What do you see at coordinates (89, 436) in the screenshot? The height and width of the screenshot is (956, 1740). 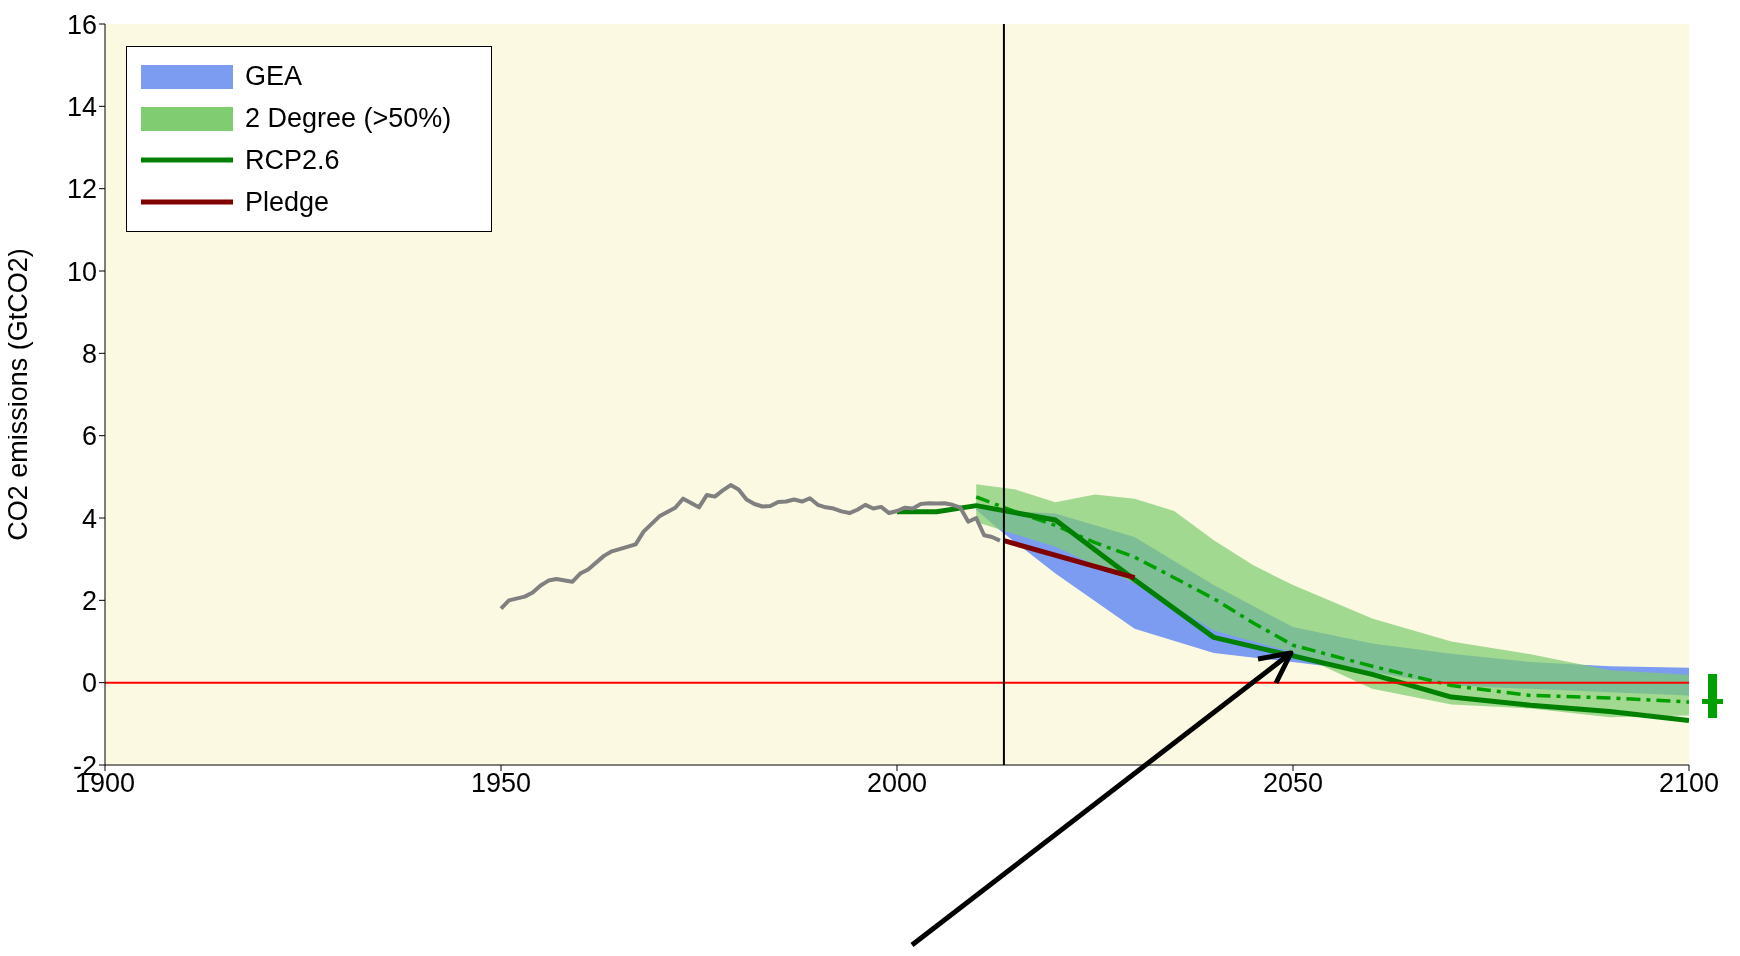 I see `y-tick-label: 6` at bounding box center [89, 436].